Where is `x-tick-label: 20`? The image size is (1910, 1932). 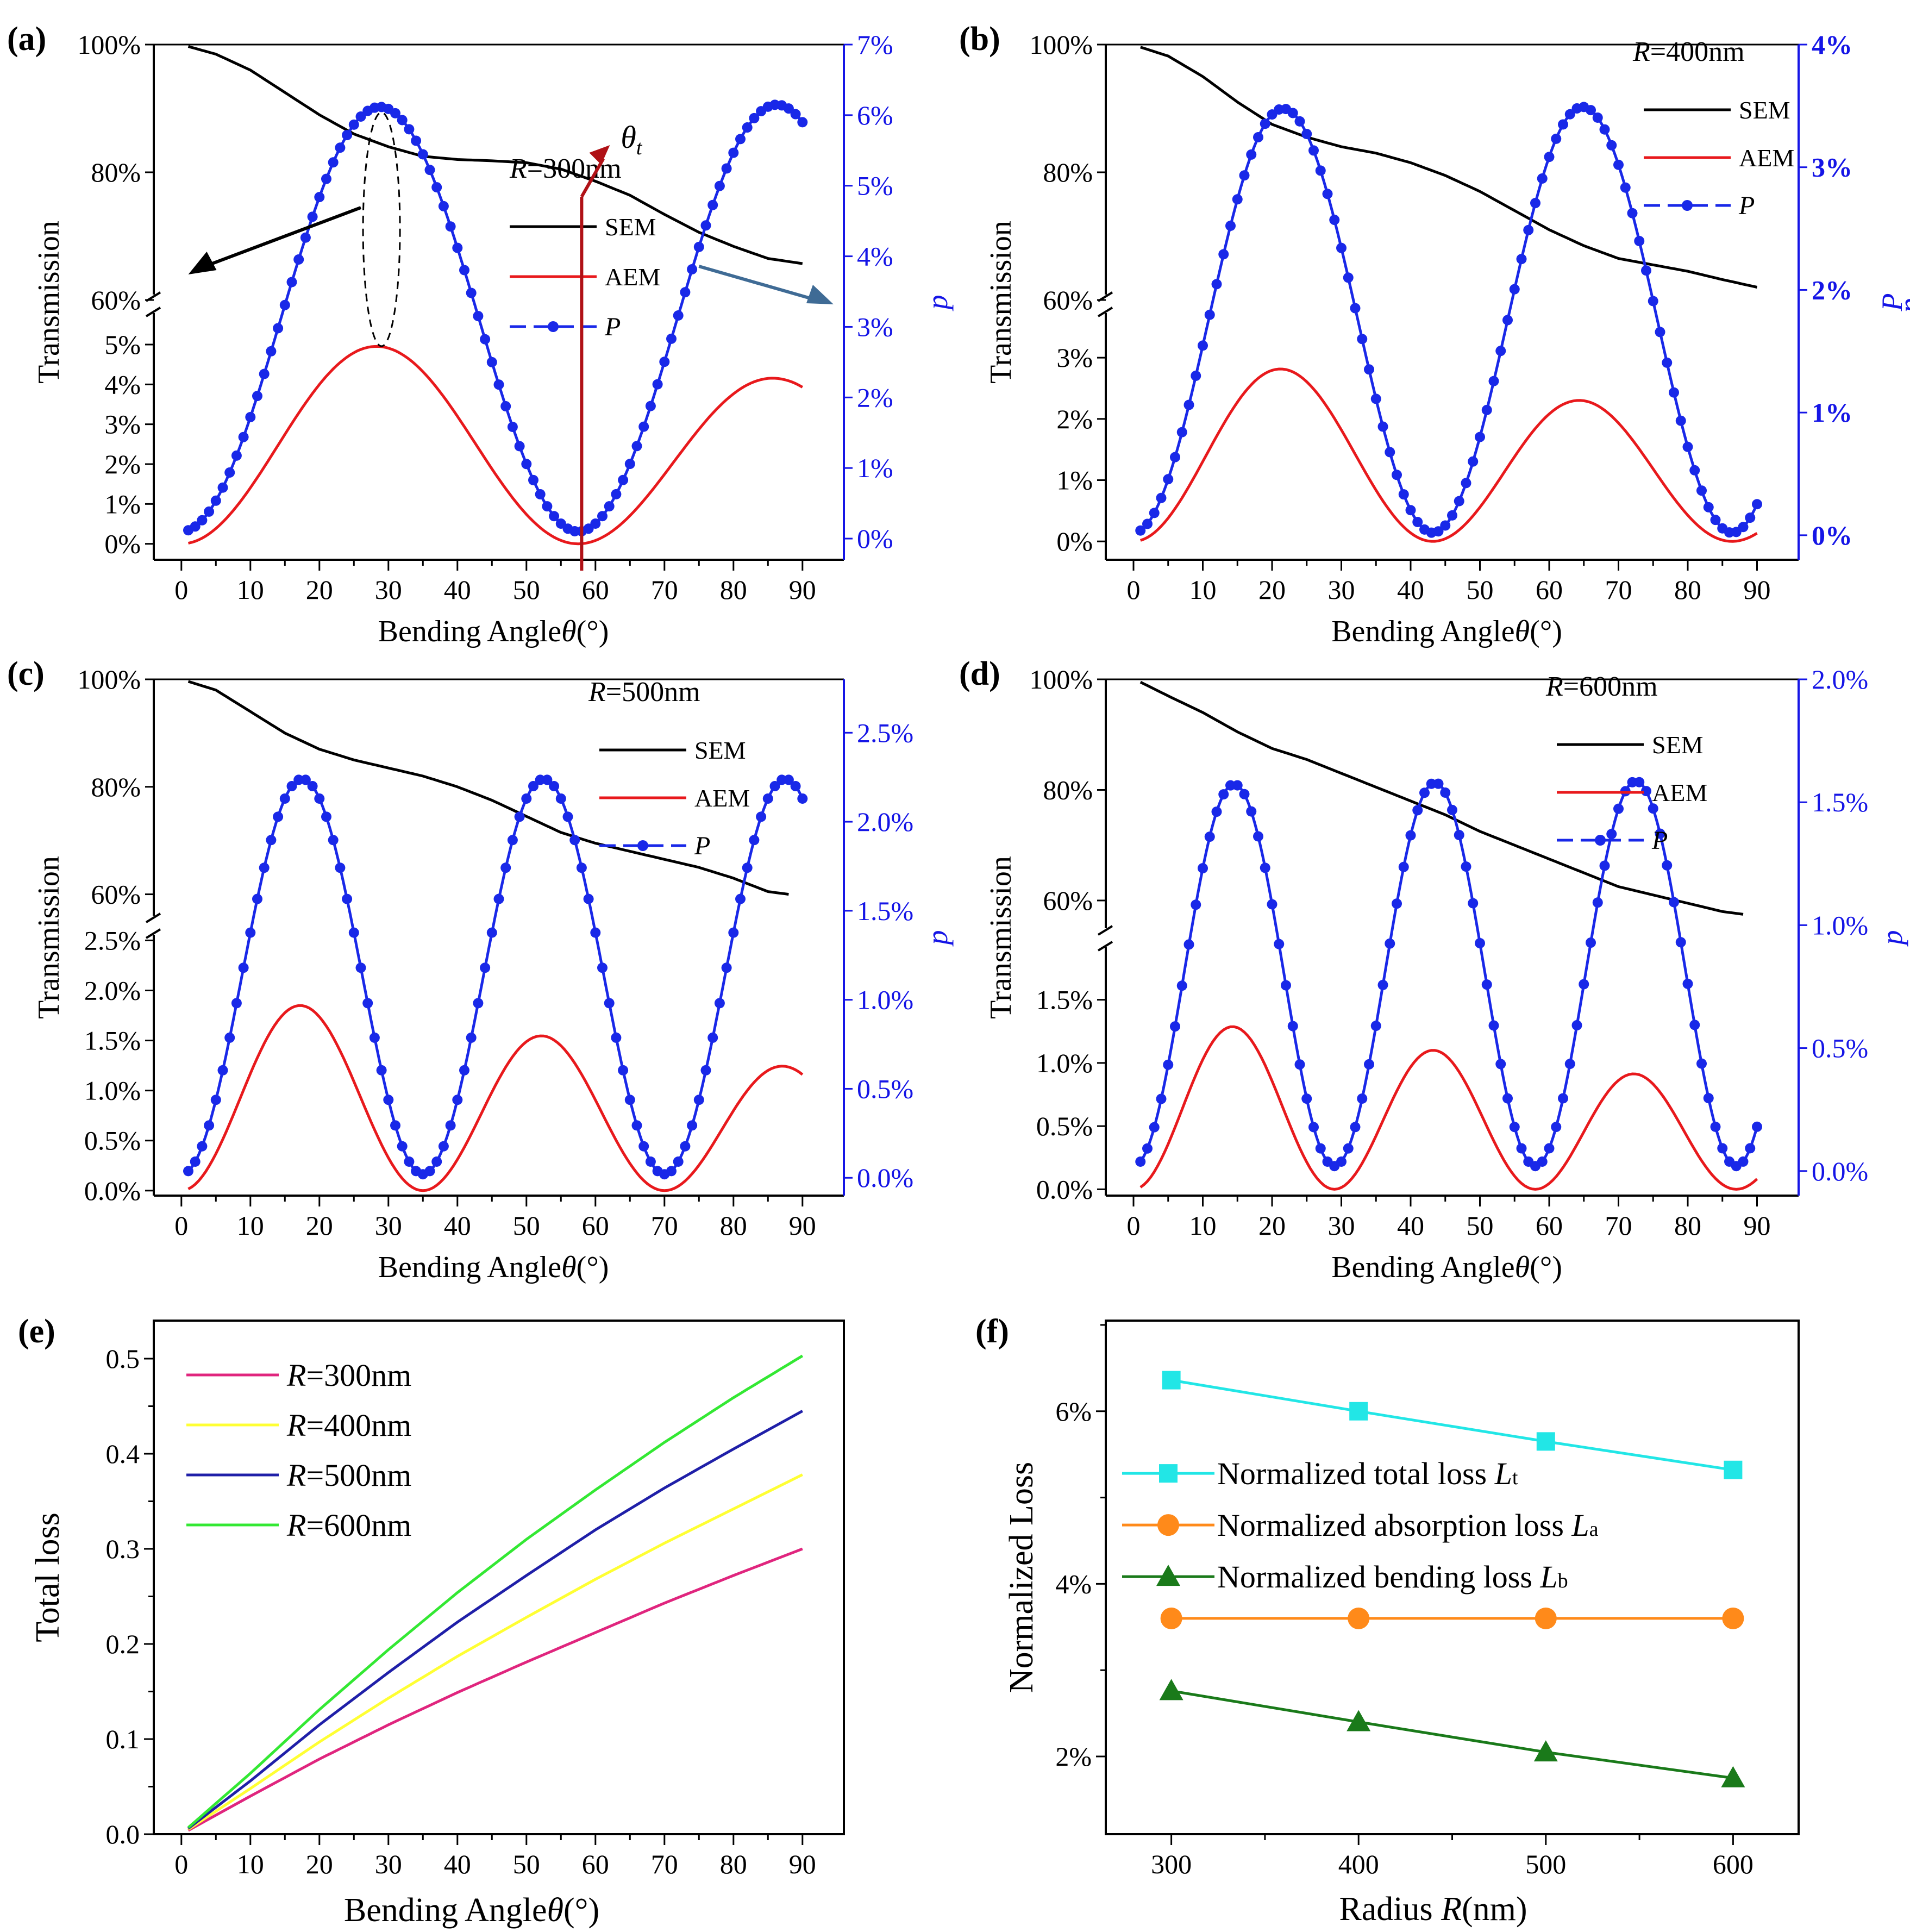 x-tick-label: 20 is located at coordinates (1272, 1225).